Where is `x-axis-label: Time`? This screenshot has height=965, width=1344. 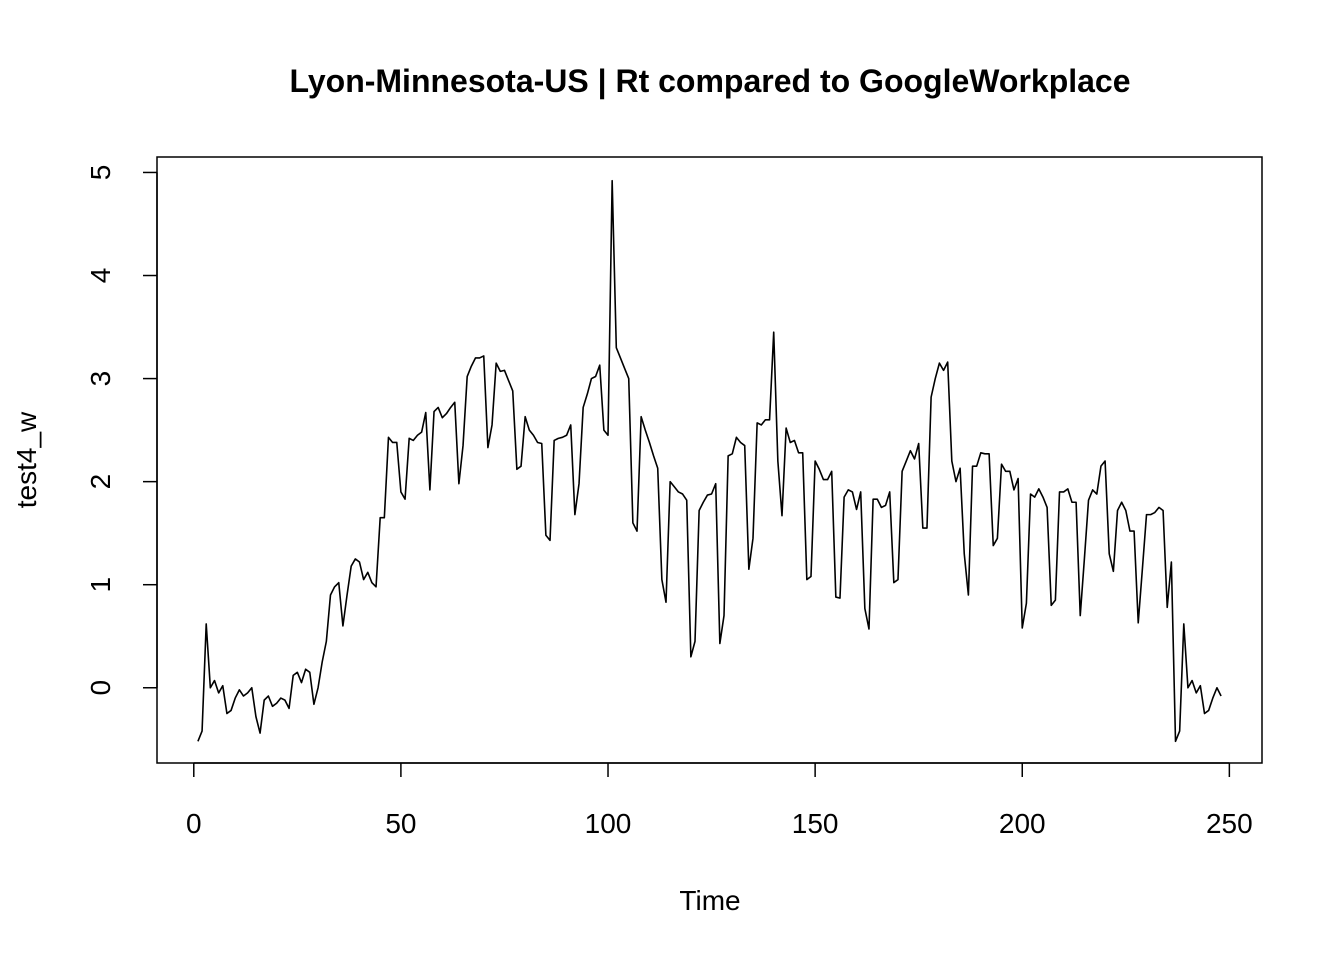 x-axis-label: Time is located at coordinates (709, 900).